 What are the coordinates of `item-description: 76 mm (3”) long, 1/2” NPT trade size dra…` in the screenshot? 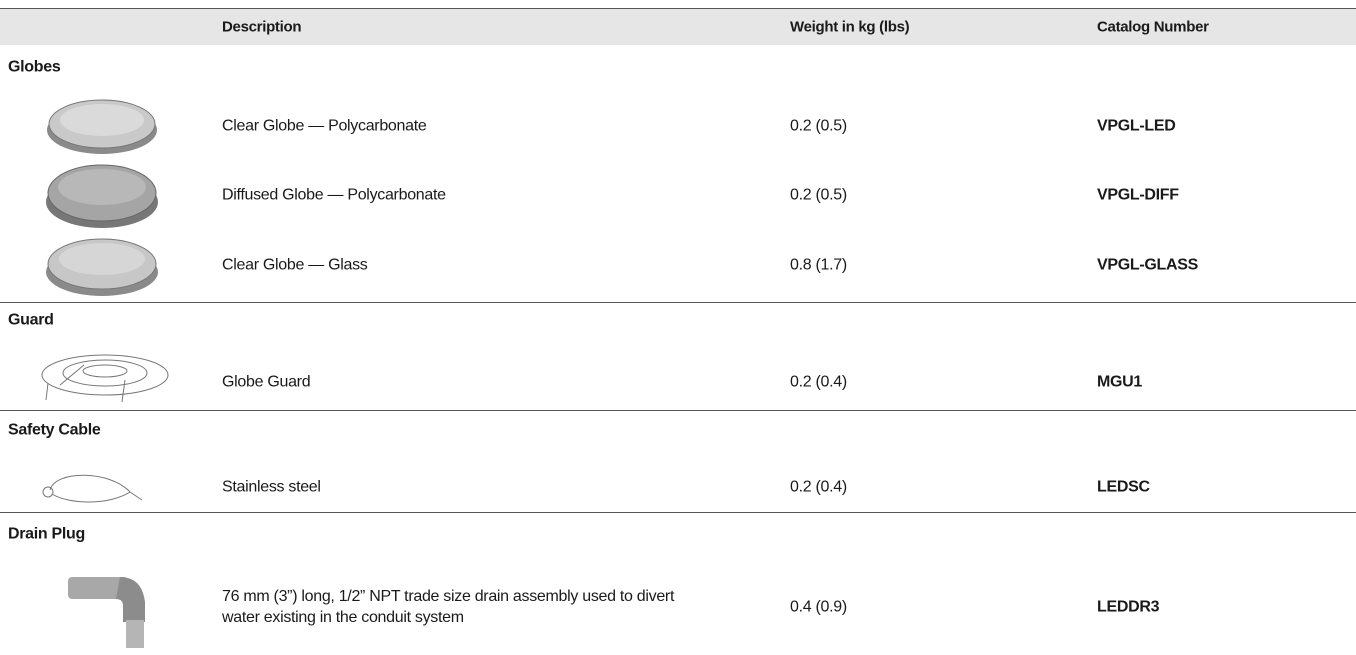 It's located at (448, 607).